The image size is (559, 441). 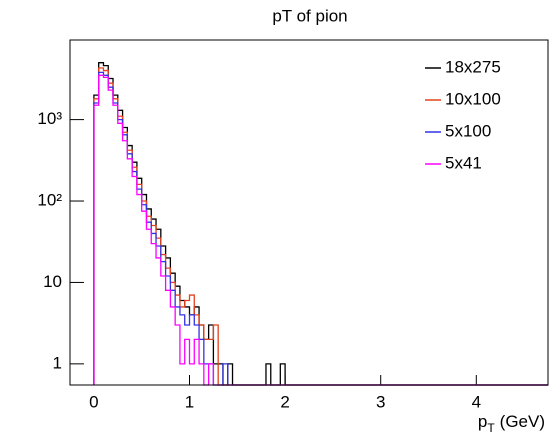 I want to click on legend-label: 18x275, so click(x=473, y=66).